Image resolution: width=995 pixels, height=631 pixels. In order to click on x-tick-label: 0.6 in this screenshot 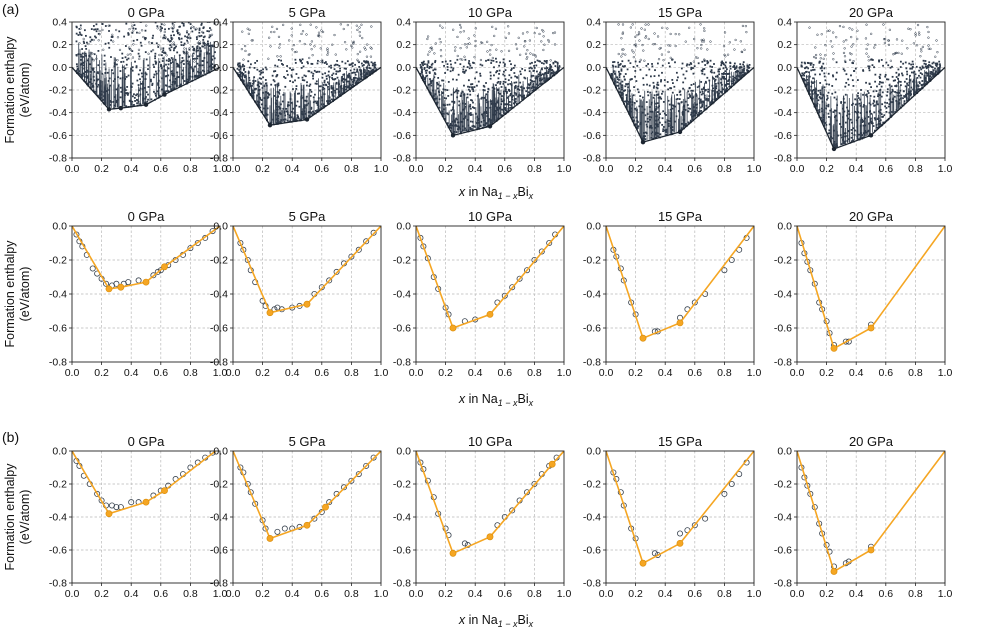, I will do `click(694, 373)`.